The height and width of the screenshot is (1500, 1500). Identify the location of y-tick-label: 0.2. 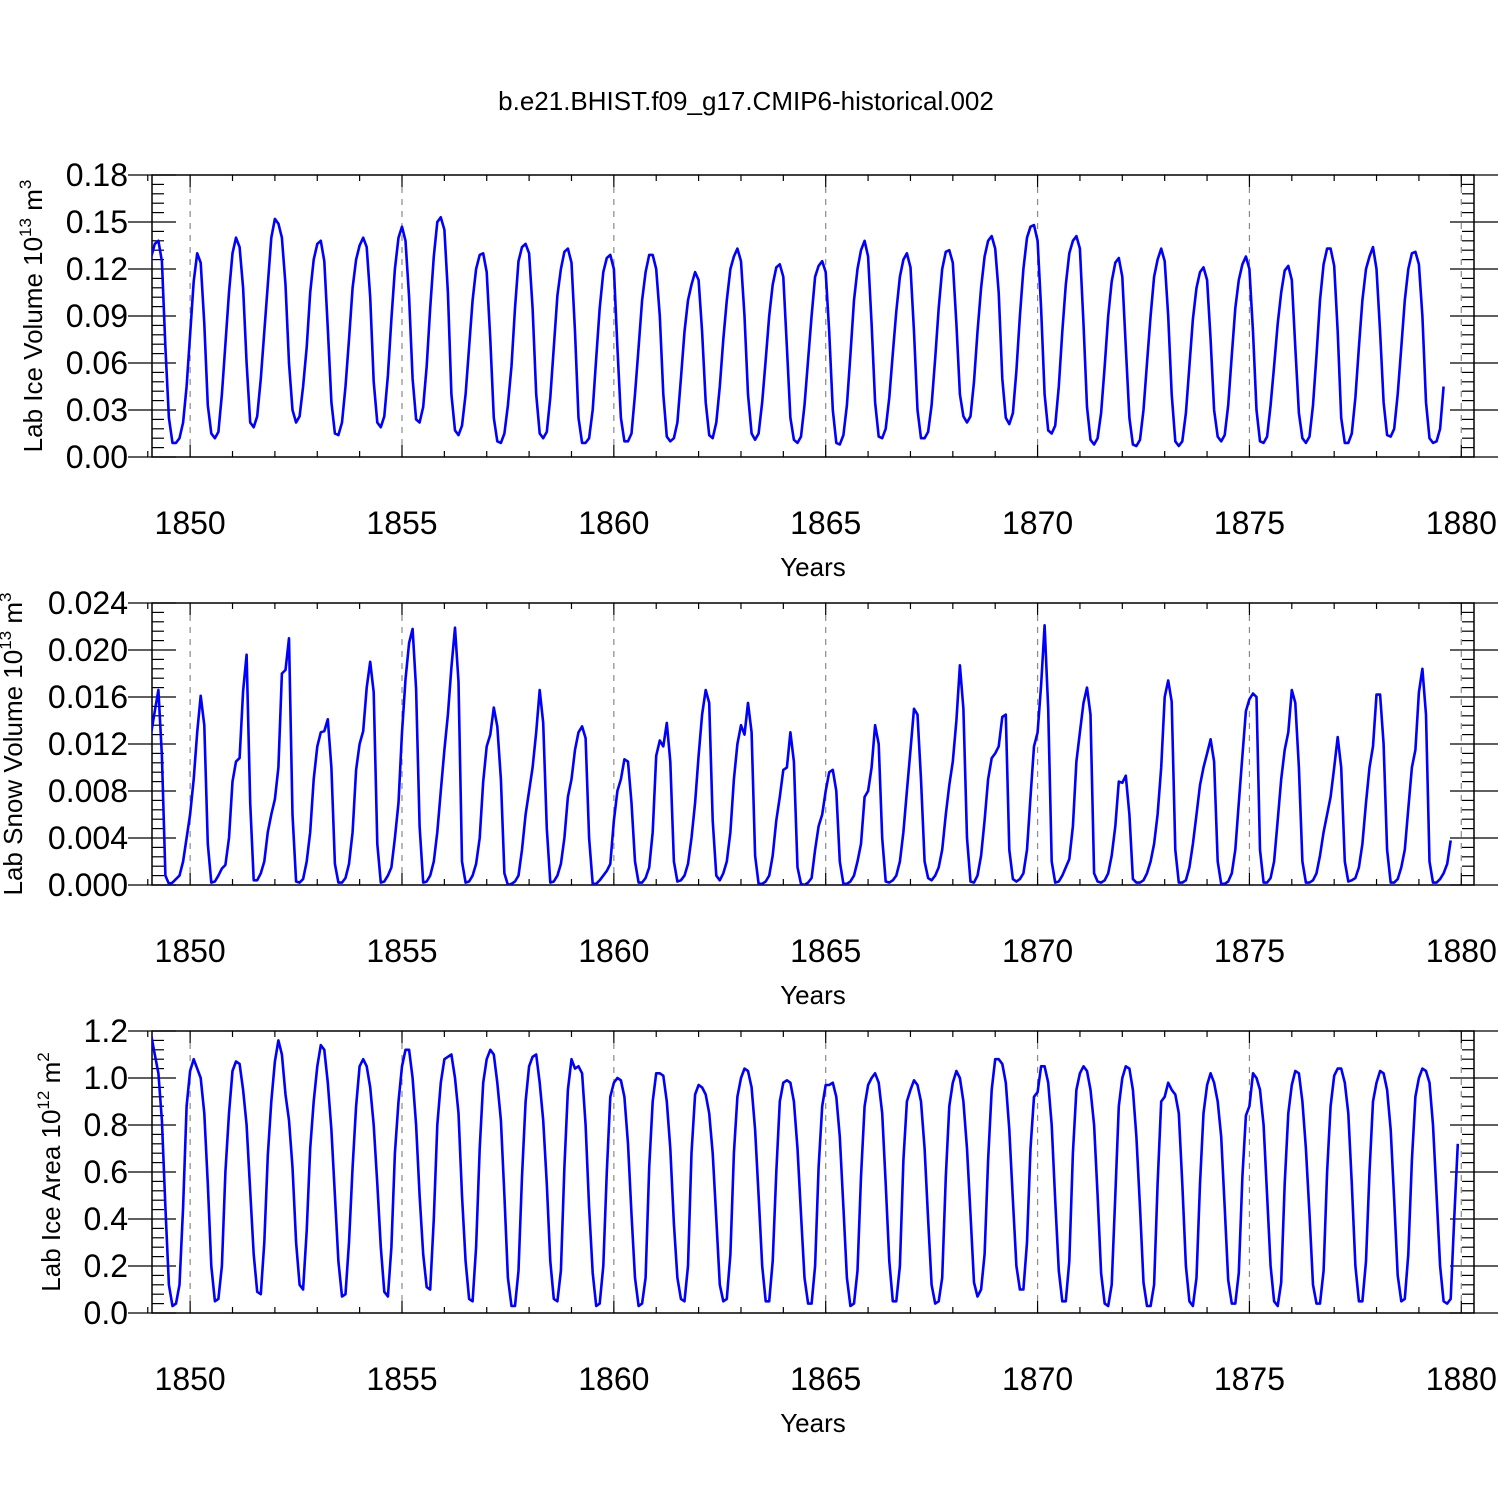
(106, 1266).